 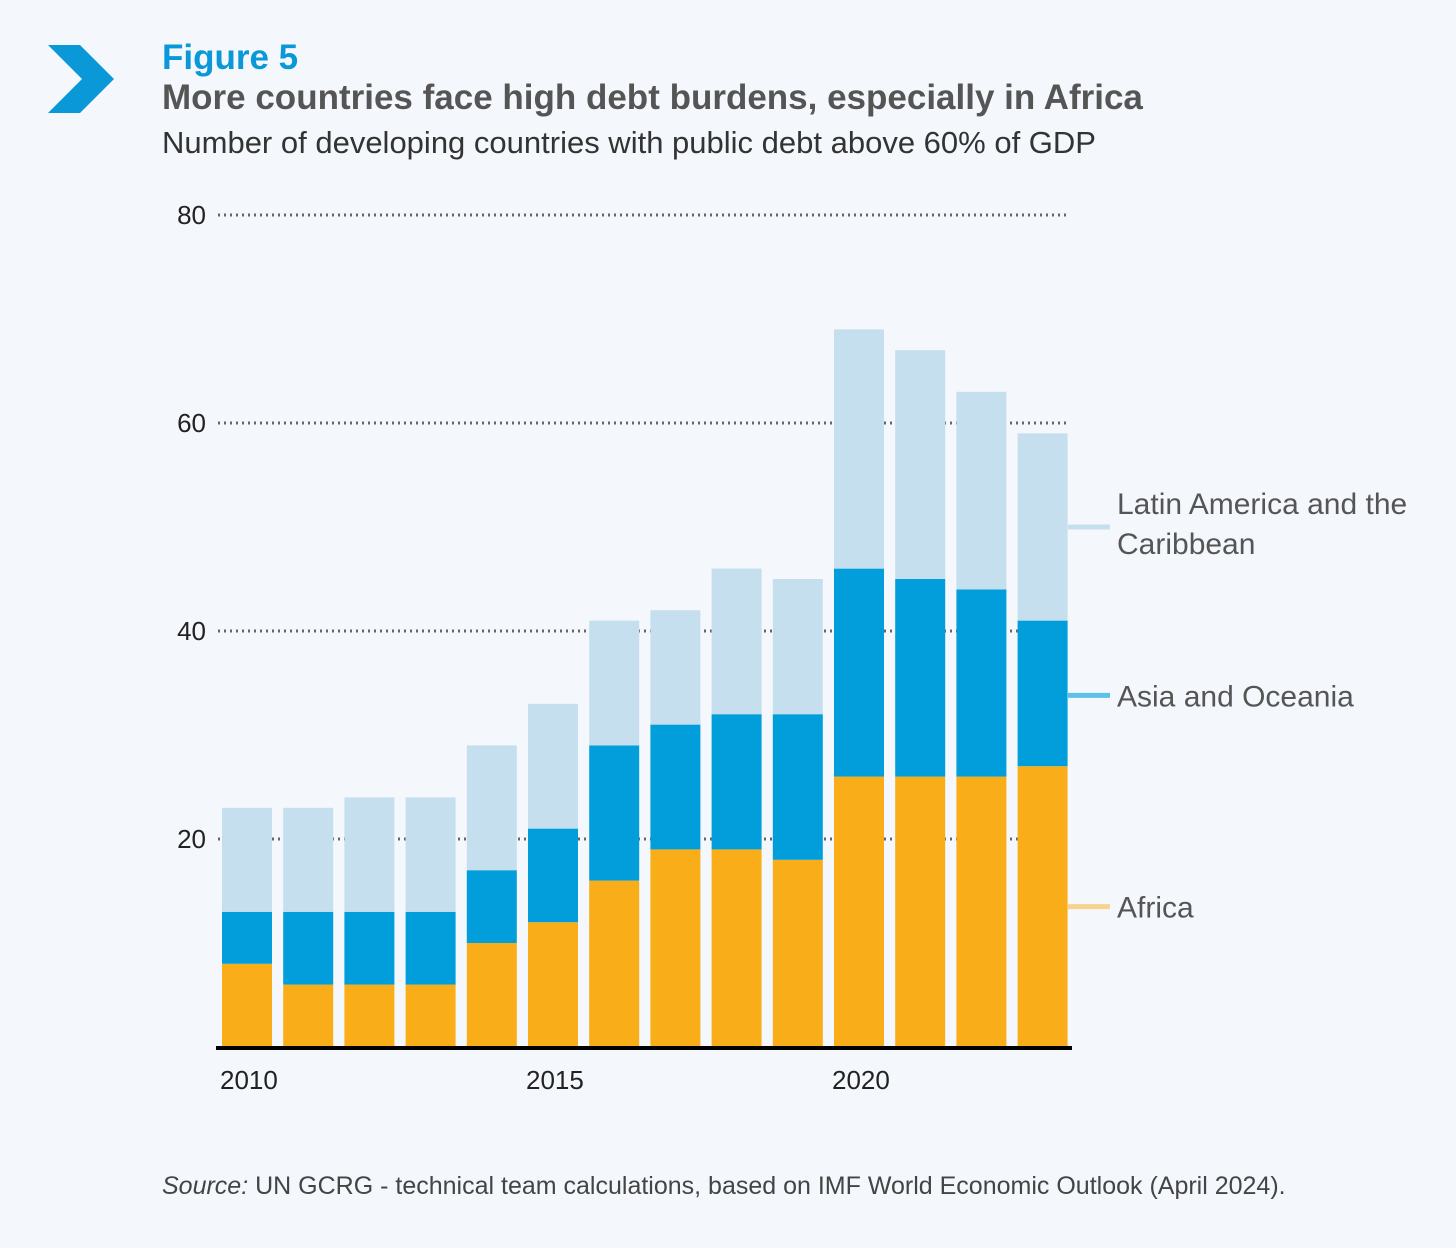 I want to click on y-tick-label: 80, so click(x=191, y=215).